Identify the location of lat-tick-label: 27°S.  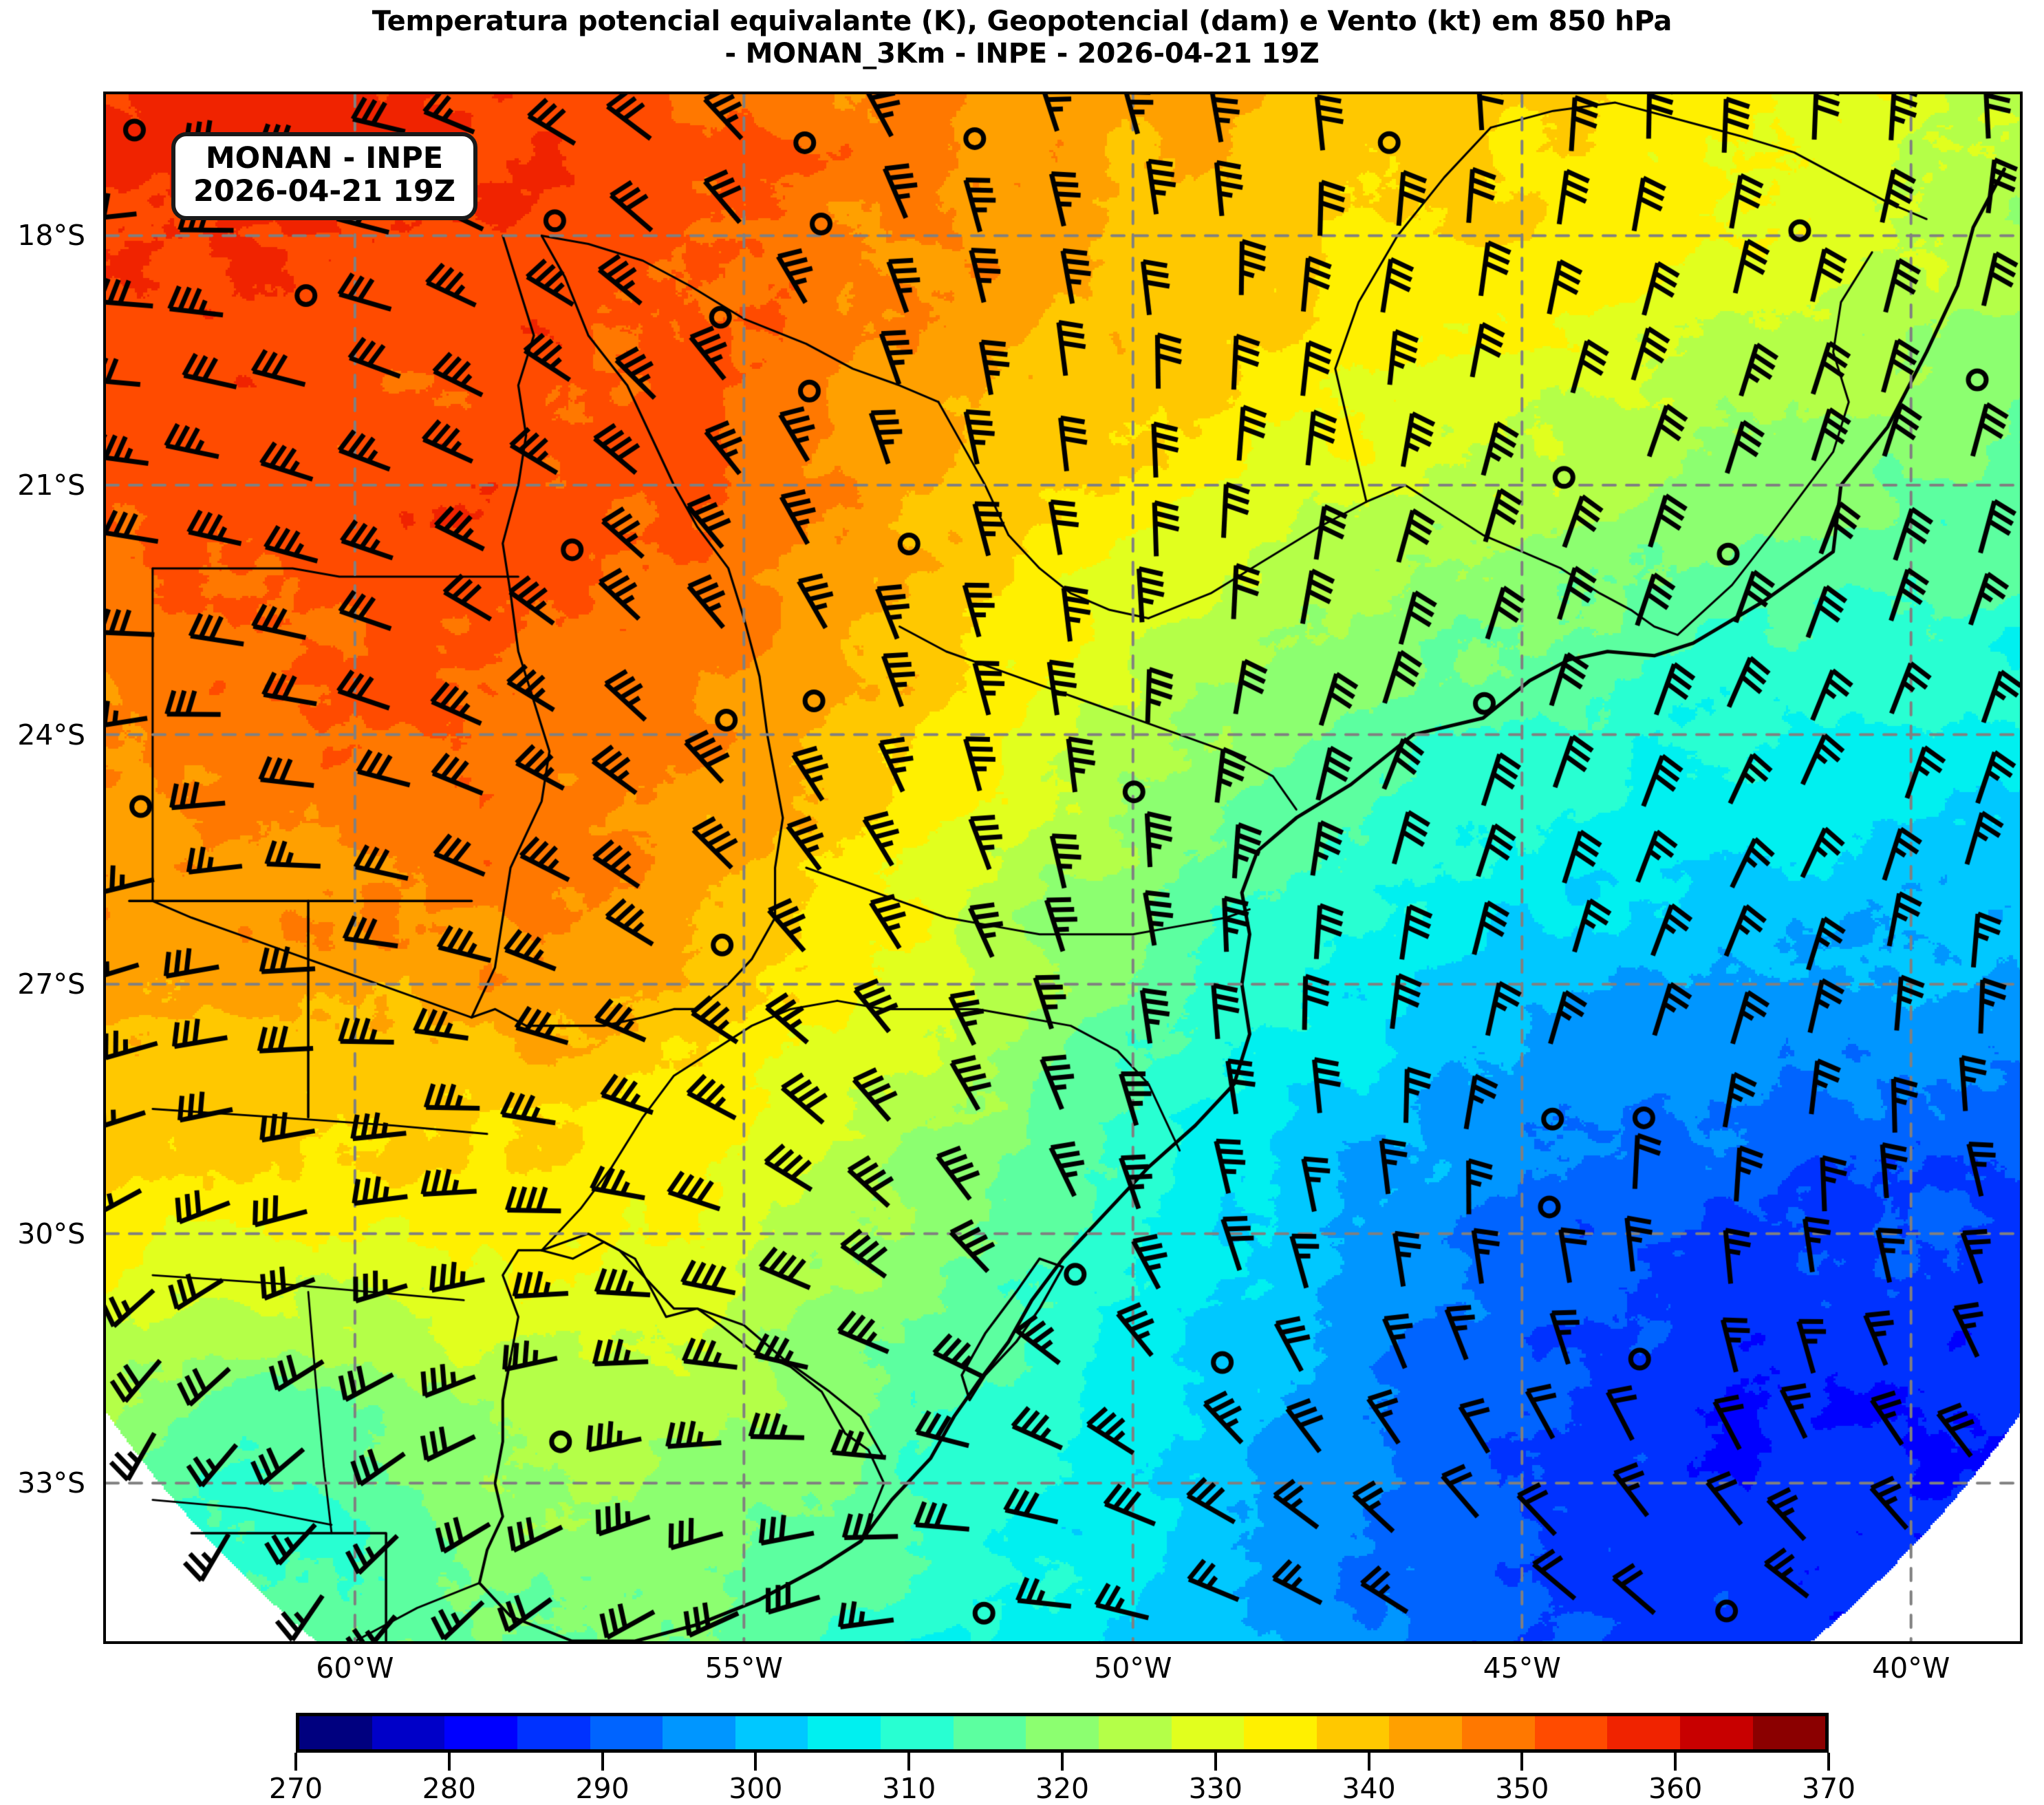
(51, 984).